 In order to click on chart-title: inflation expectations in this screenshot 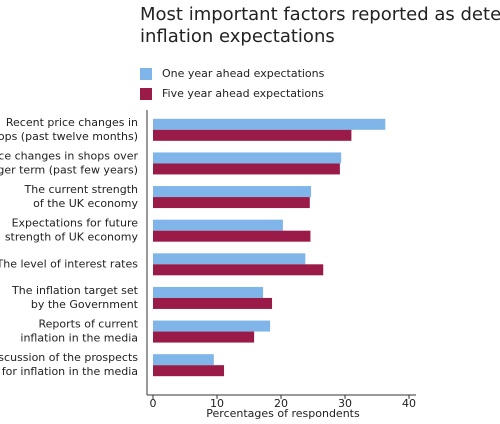, I will do `click(237, 36)`.